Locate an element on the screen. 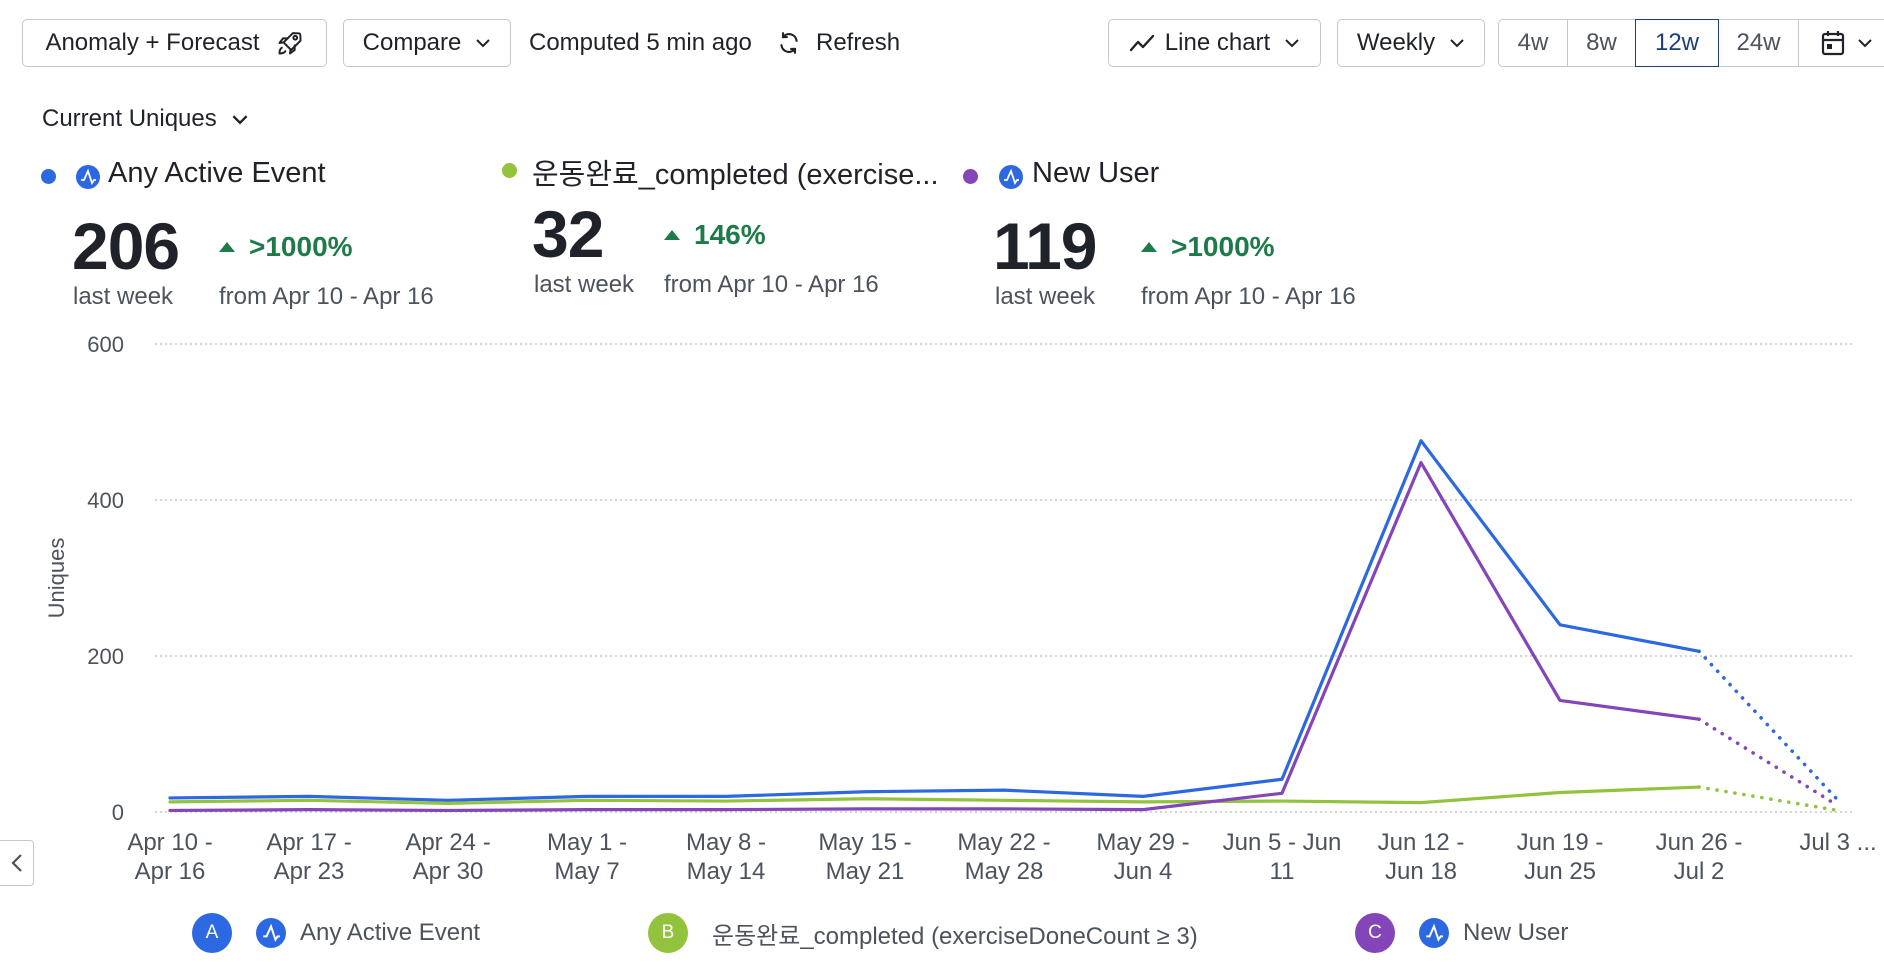  line-chart-icon is located at coordinates (1141, 43).